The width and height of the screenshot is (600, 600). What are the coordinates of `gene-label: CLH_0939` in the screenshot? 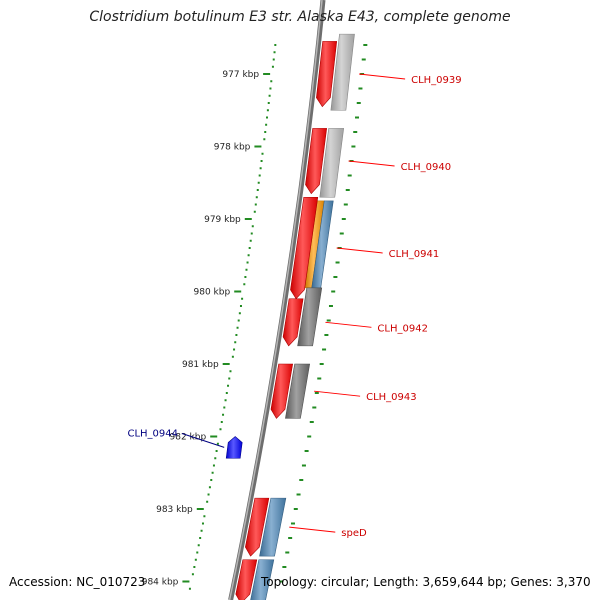 It's located at (436, 80).